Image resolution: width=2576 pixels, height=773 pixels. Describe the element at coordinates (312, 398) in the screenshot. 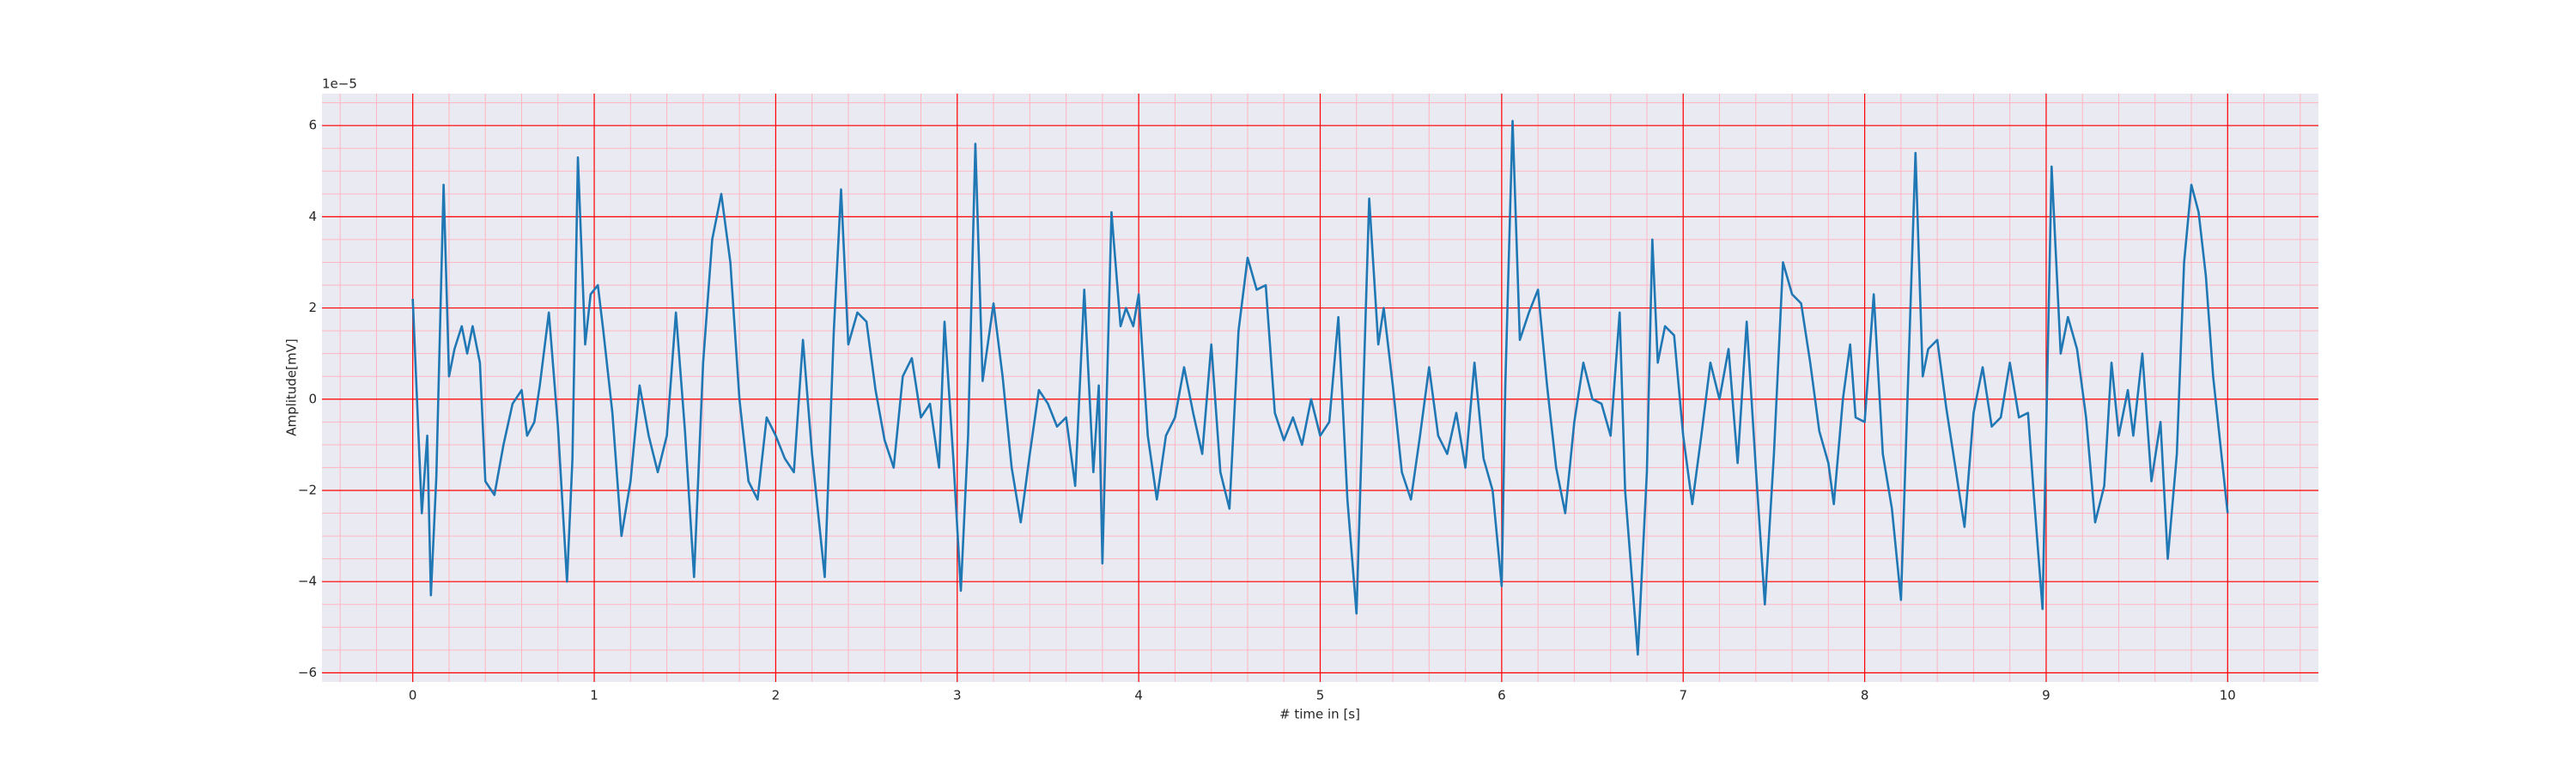

I see `y-tick-label: 0` at that location.